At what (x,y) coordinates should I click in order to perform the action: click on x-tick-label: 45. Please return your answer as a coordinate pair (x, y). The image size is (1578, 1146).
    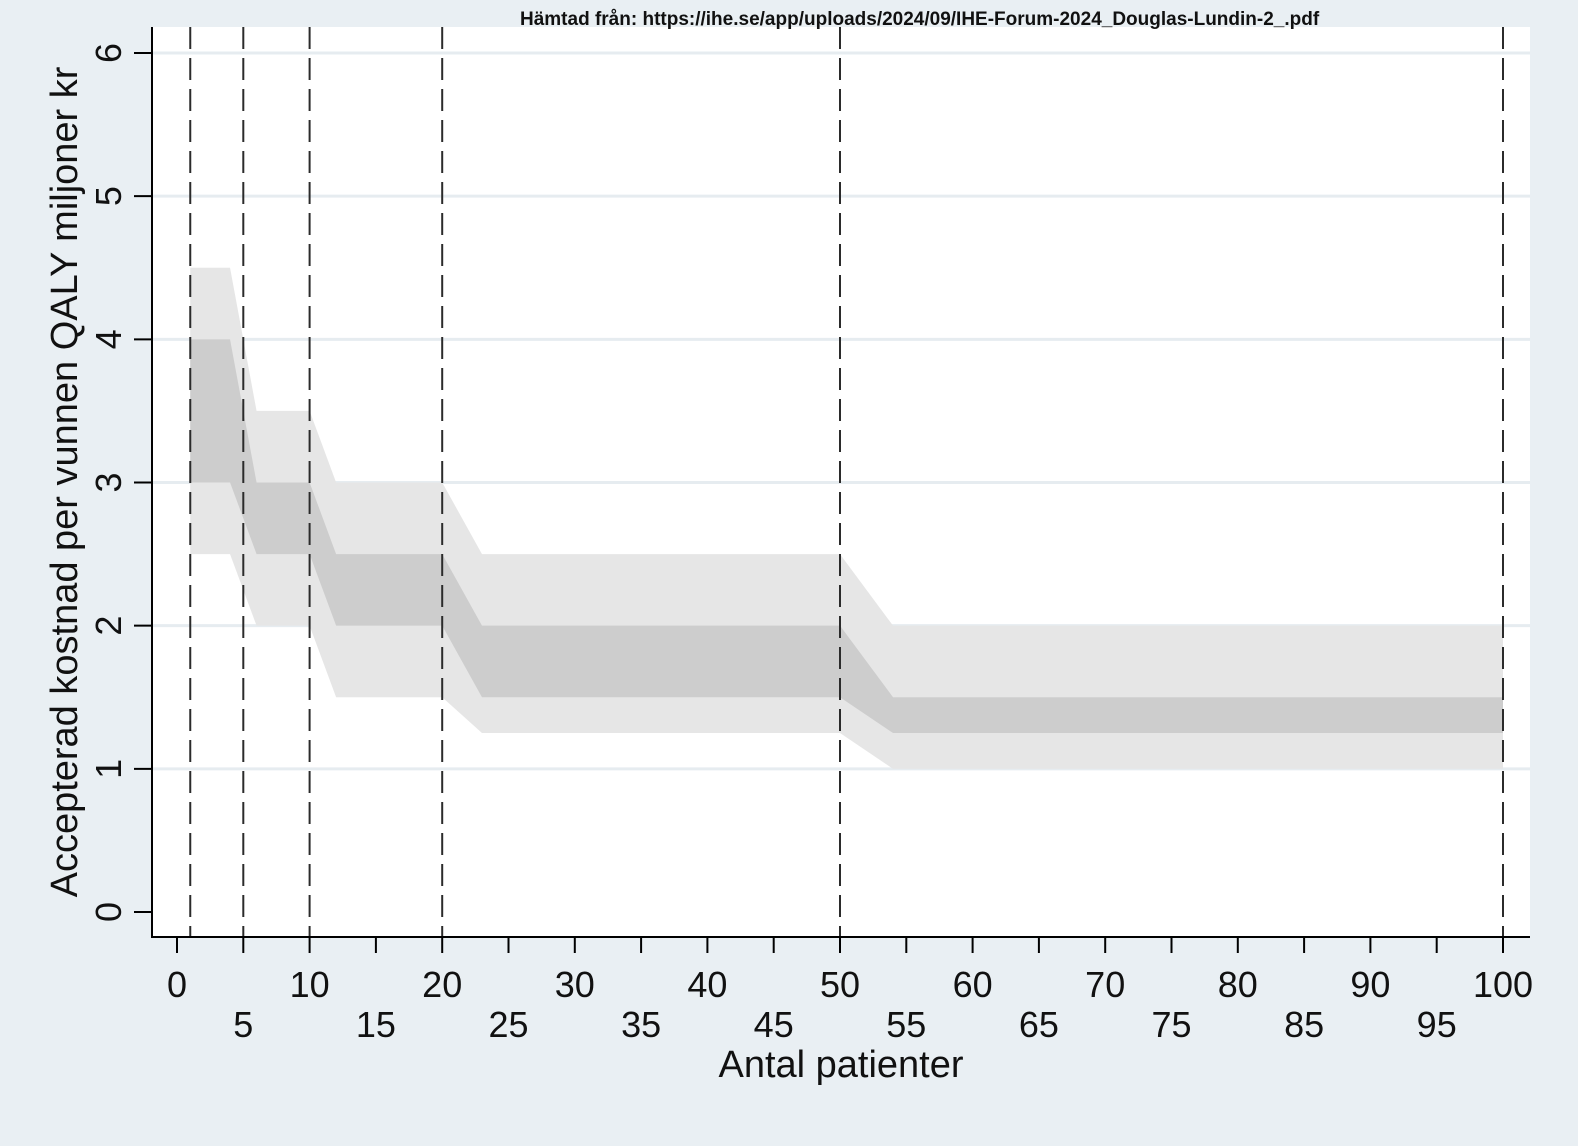
    Looking at the image, I should click on (774, 1024).